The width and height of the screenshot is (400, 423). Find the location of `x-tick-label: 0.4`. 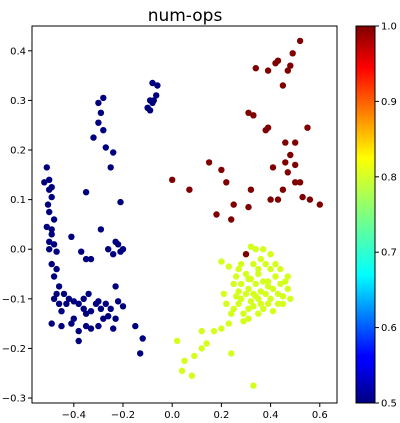

x-tick-label: 0.4 is located at coordinates (271, 415).